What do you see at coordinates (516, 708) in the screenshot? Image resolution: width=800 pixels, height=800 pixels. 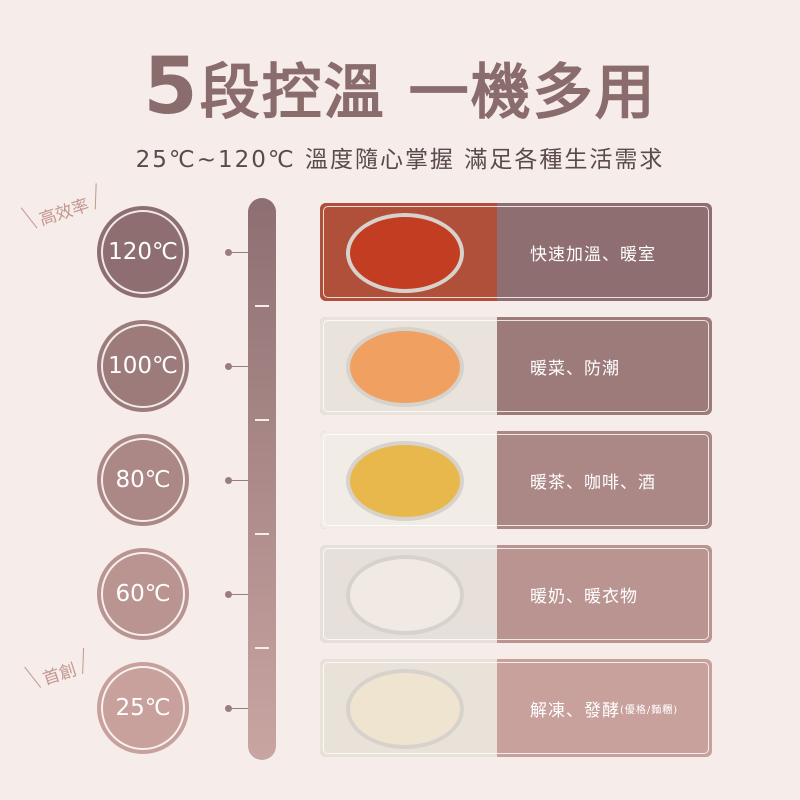 I see `usage-panel: 解凍、發酵 (優格/麵糰)` at bounding box center [516, 708].